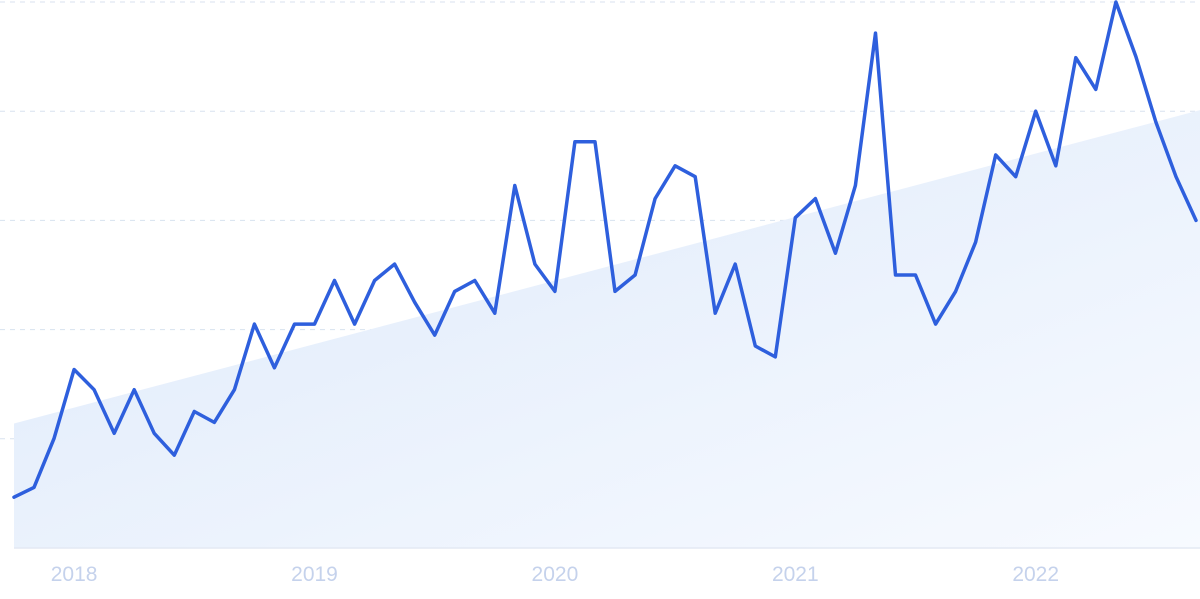 The image size is (1200, 599). I want to click on x-axis-tick-labels: 2018 2019 2020 2021 2022, so click(555, 574).